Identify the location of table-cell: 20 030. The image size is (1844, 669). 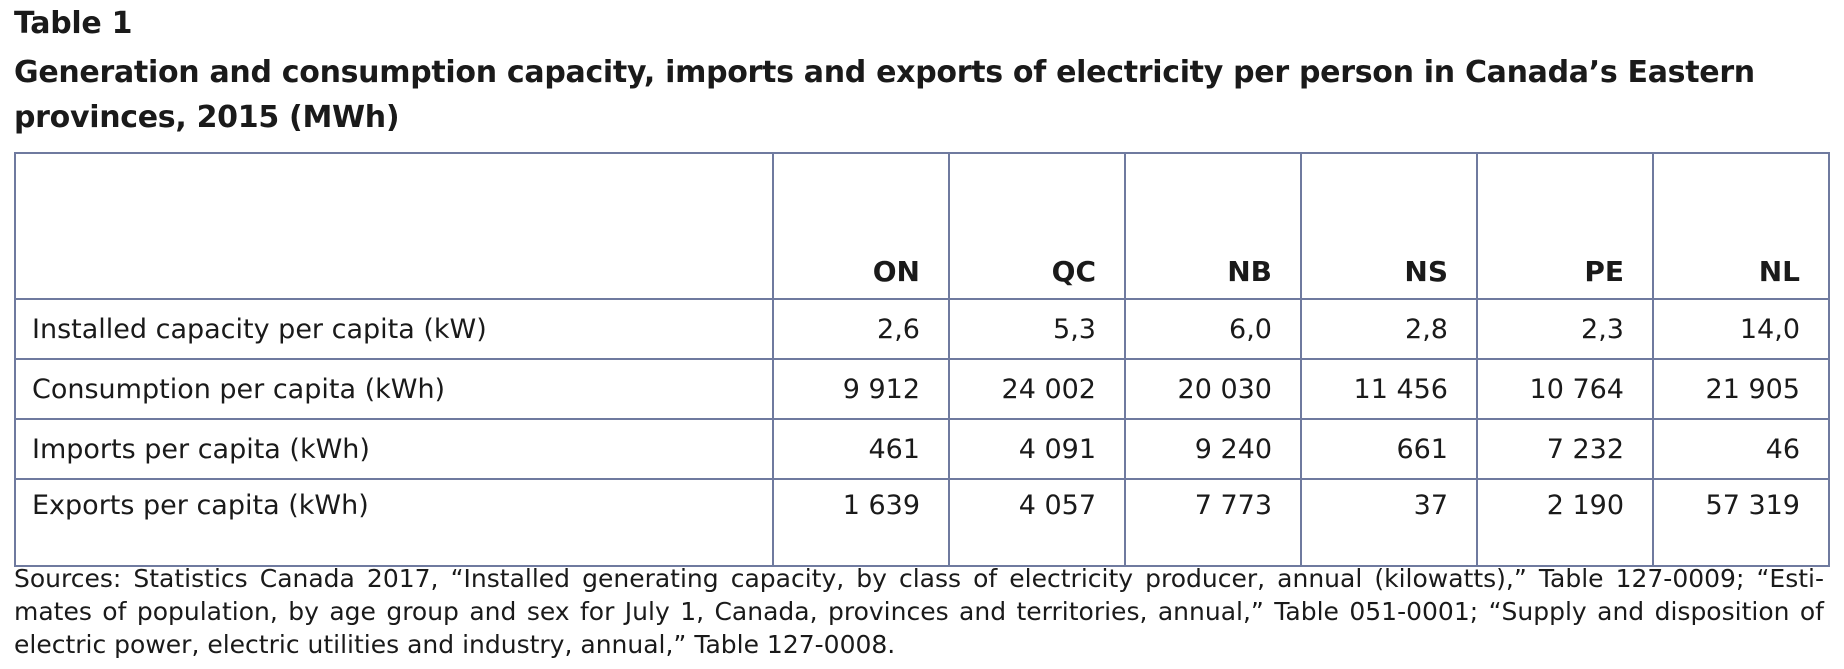
(1213, 389).